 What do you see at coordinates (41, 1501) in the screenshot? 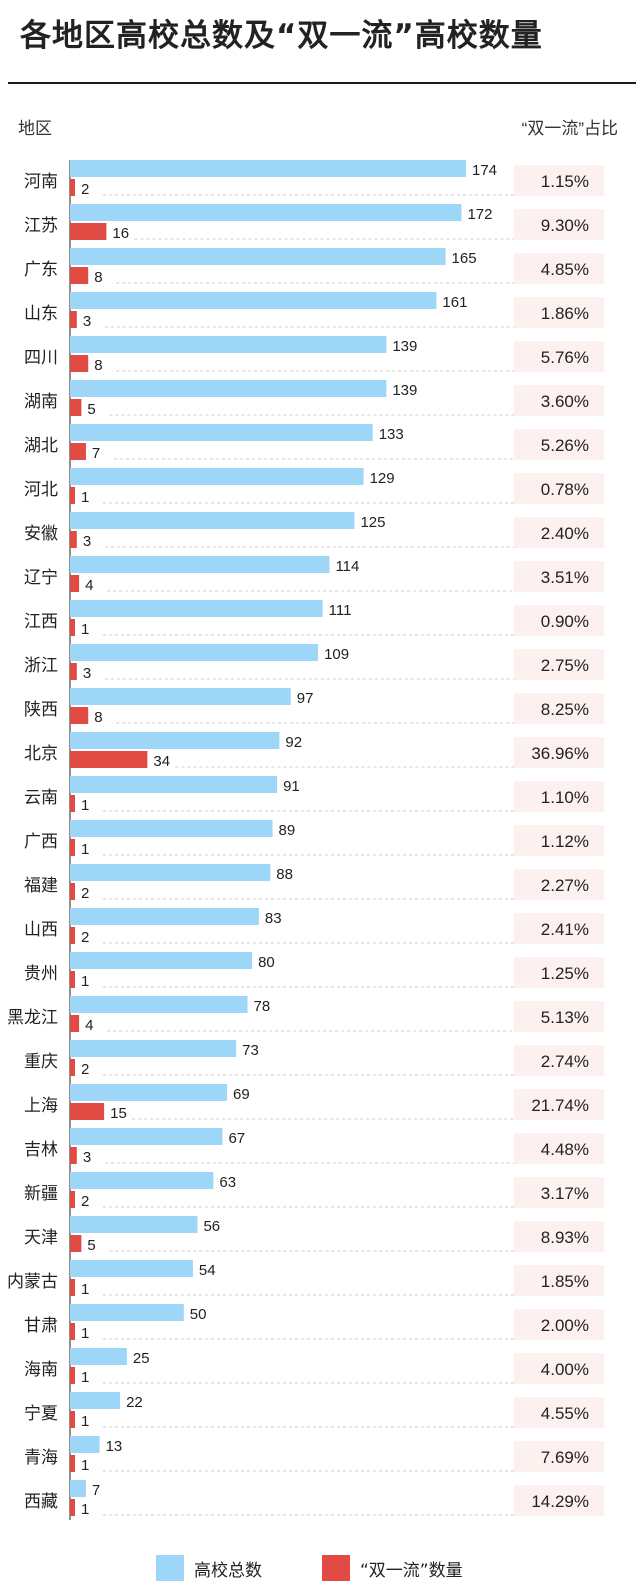
I see `region-label: 西藏` at bounding box center [41, 1501].